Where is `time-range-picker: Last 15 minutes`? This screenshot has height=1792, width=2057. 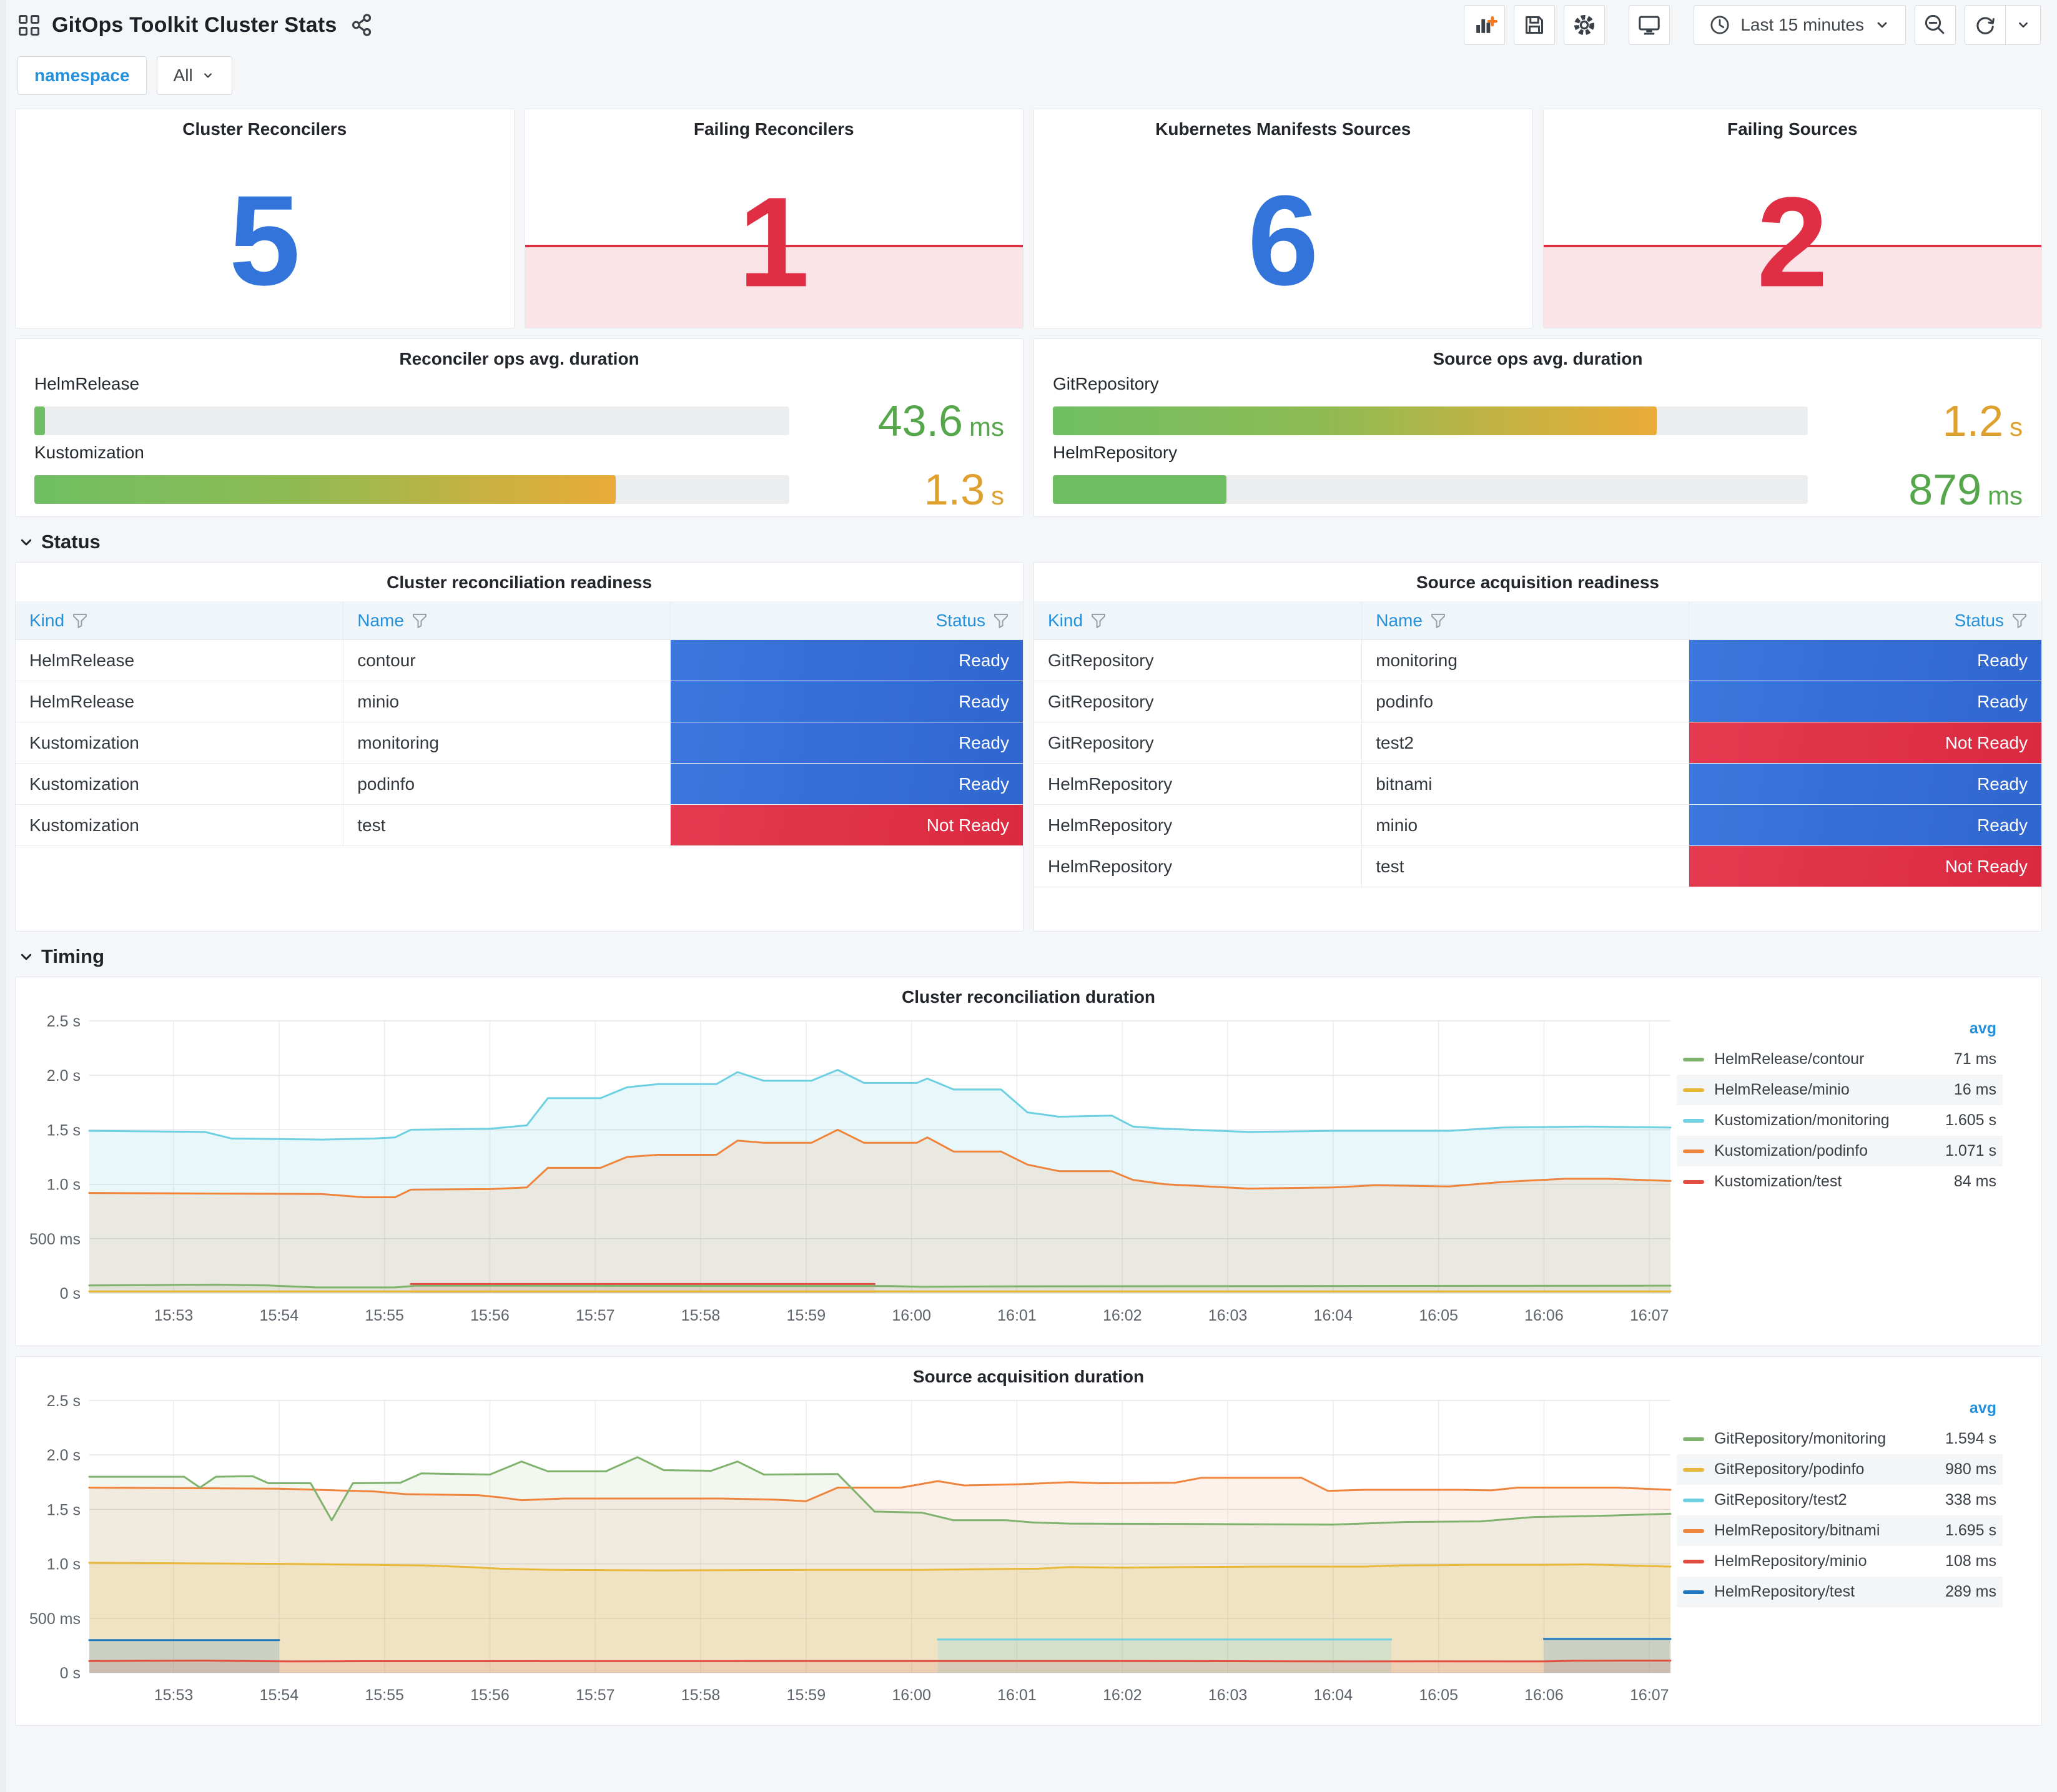 time-range-picker: Last 15 minutes is located at coordinates (1800, 25).